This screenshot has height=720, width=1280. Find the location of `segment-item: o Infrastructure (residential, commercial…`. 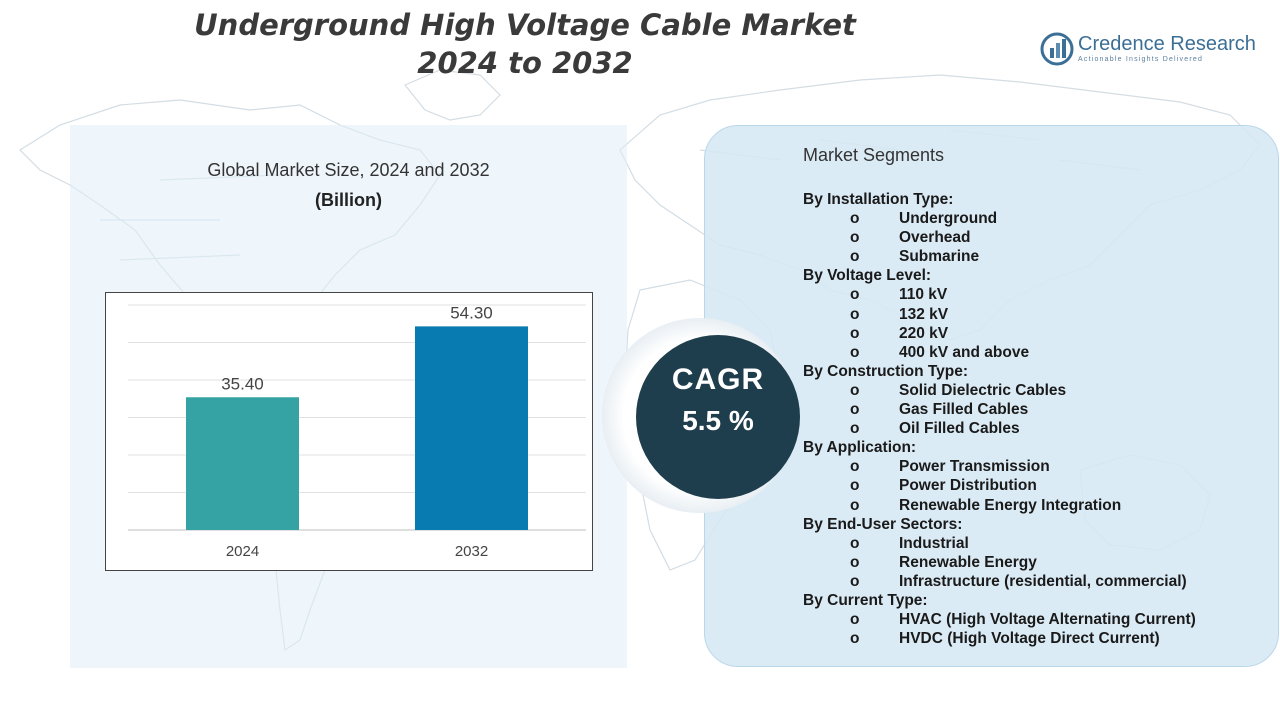

segment-item: o Infrastructure (residential, commercial… is located at coordinates (1038, 581).